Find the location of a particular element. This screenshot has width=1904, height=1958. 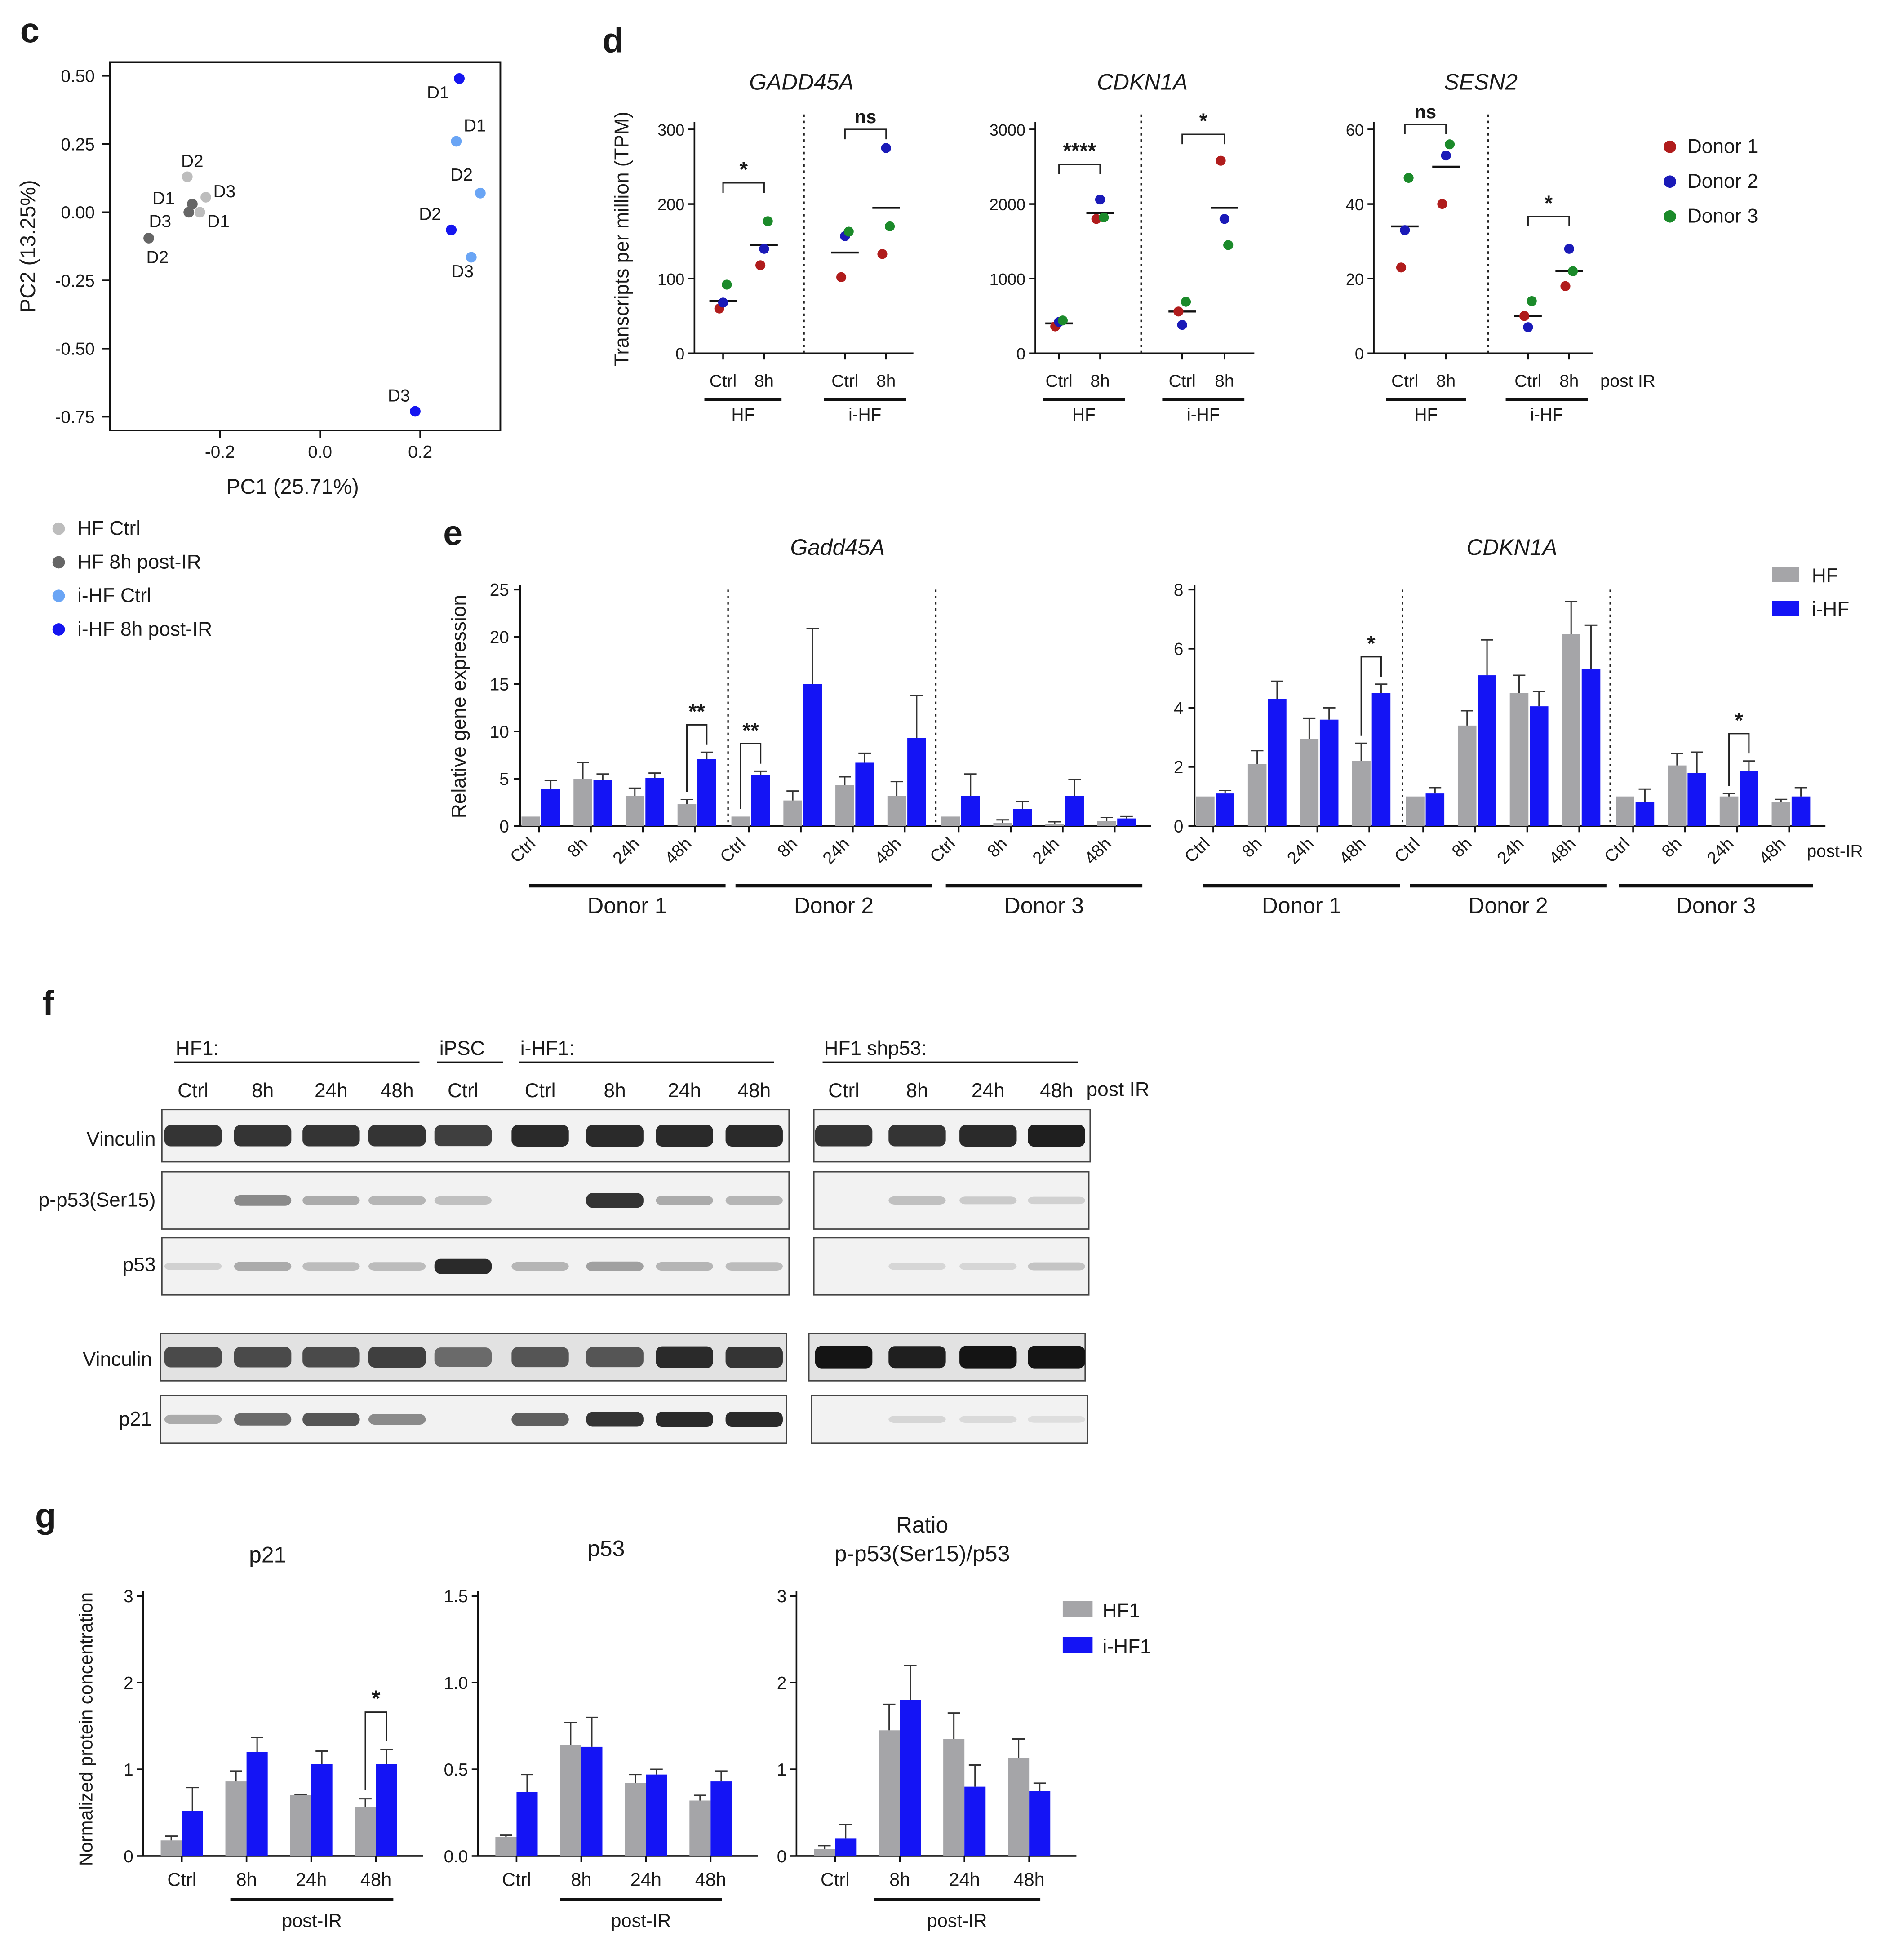

legend-label: Donor 3 is located at coordinates (1722, 216).